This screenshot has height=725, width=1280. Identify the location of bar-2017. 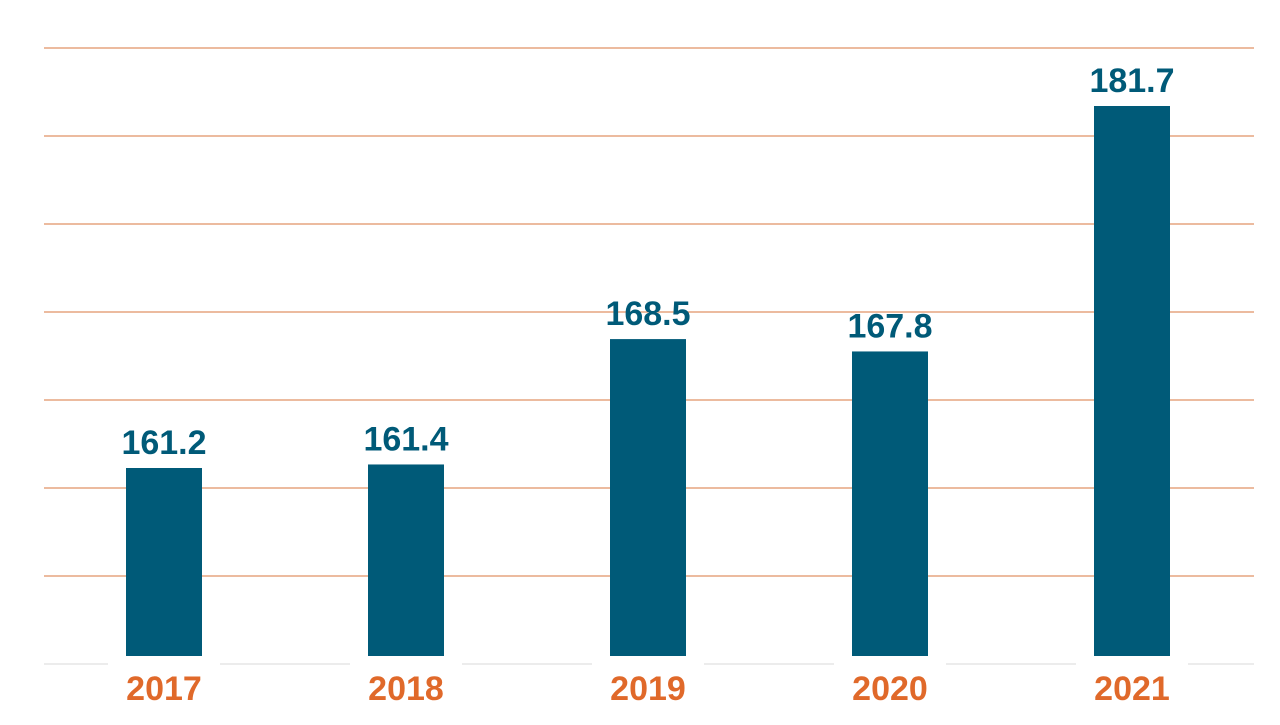
(164, 562).